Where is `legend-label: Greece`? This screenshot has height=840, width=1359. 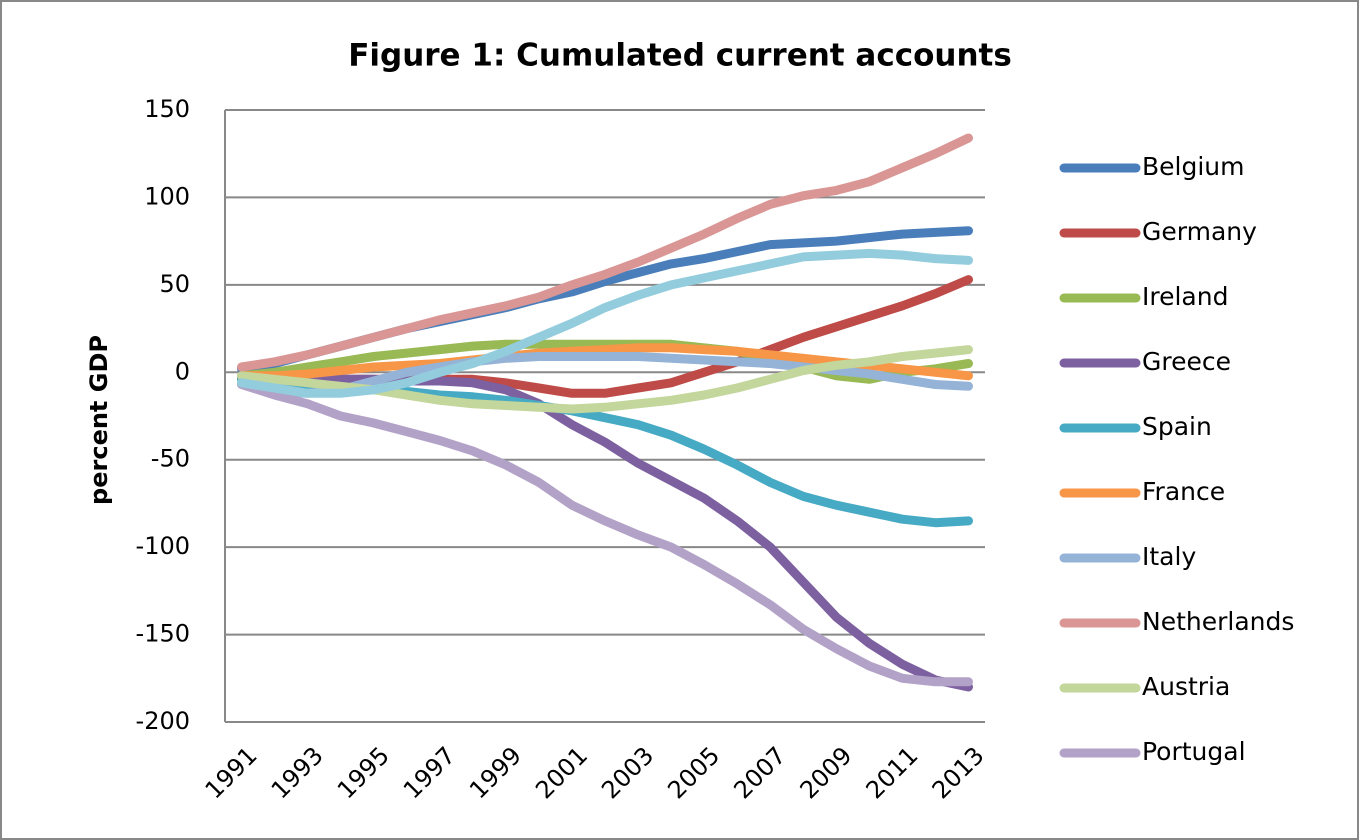 legend-label: Greece is located at coordinates (1186, 361).